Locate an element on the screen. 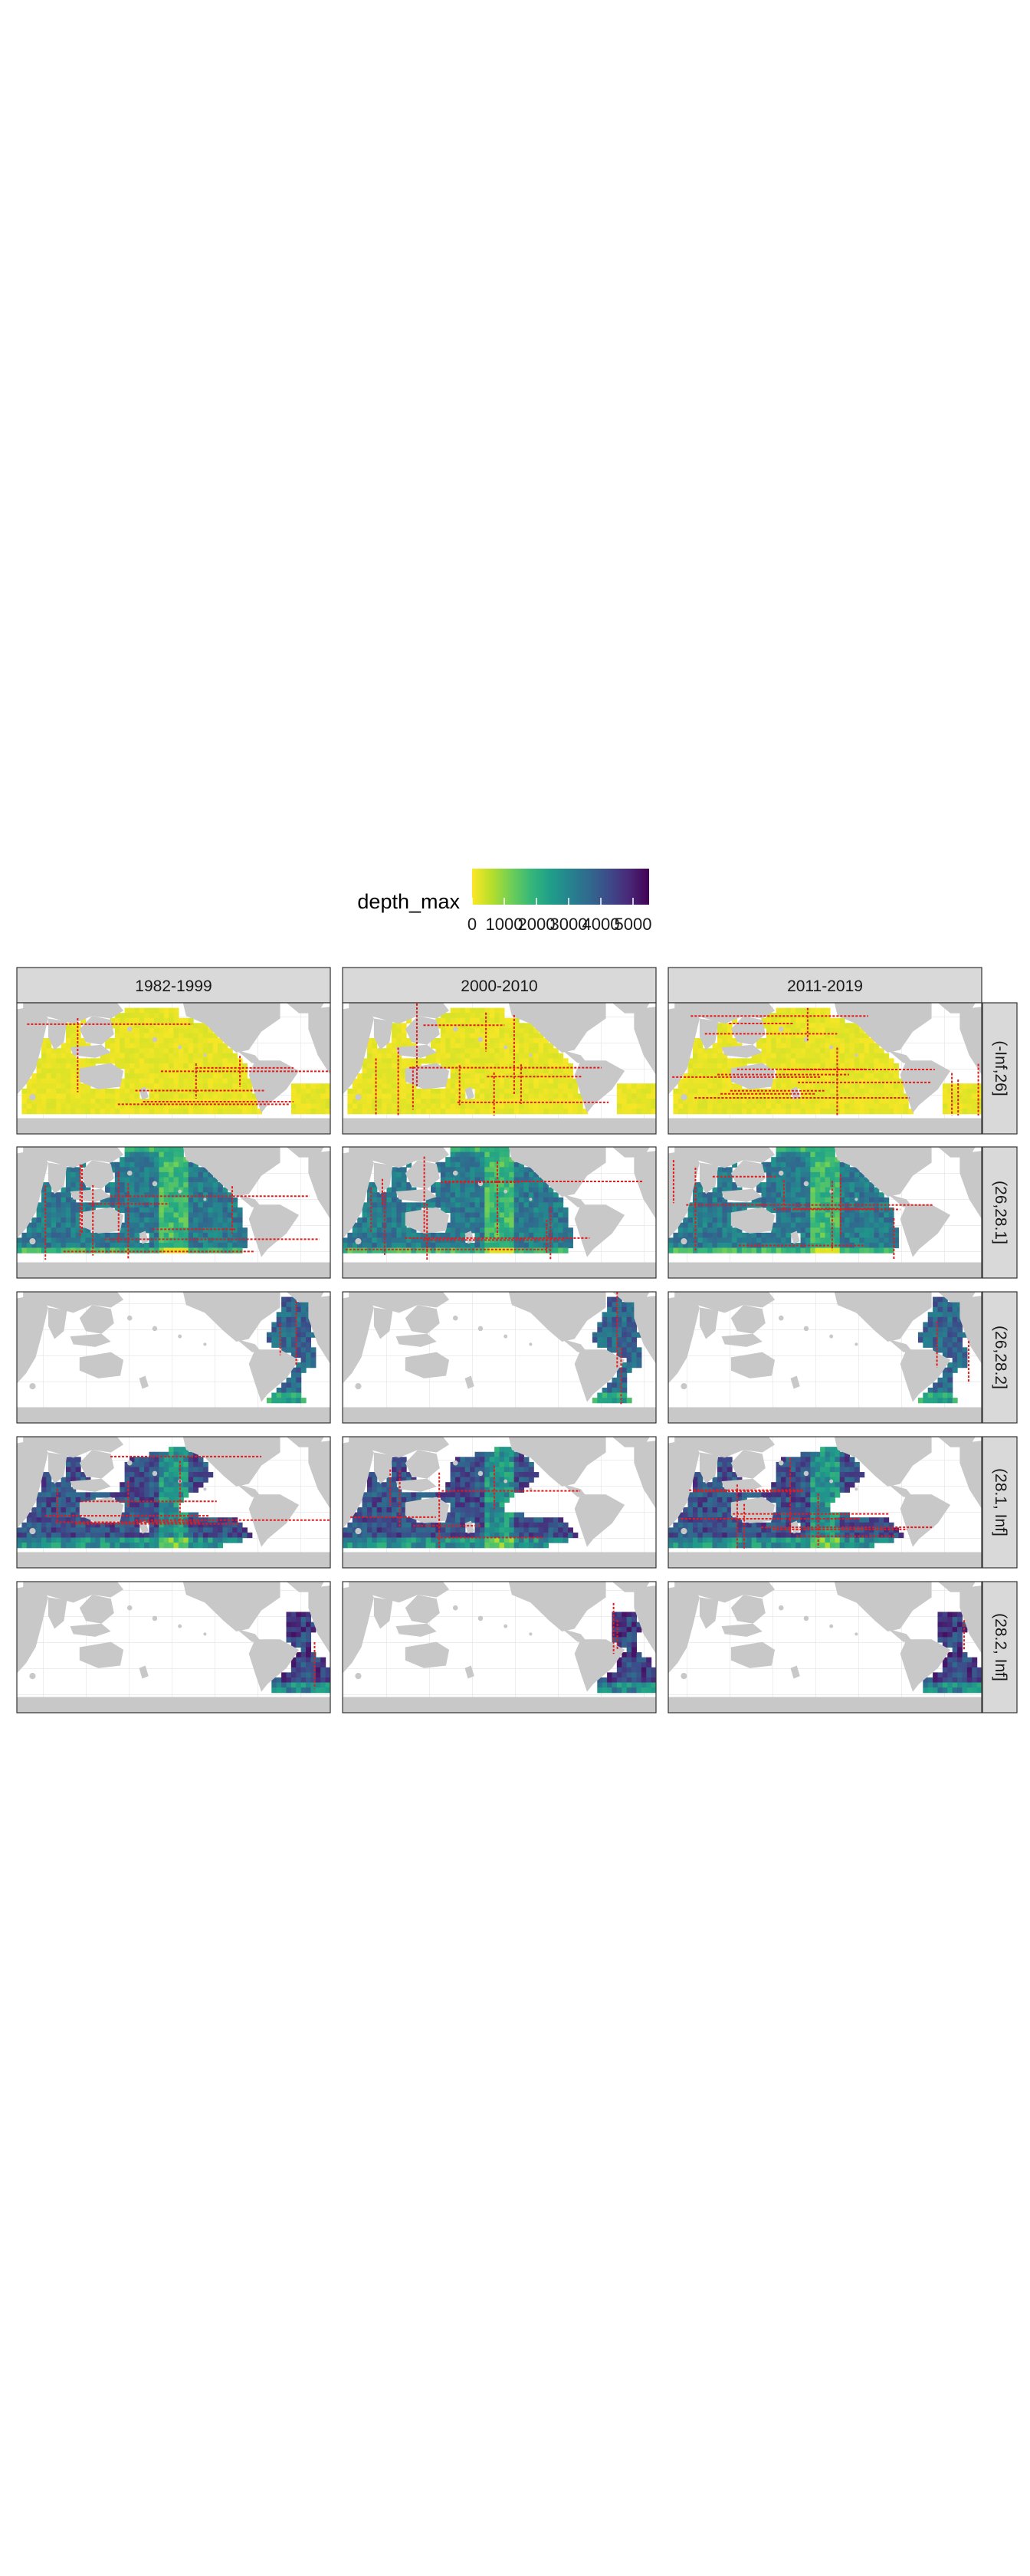  colorbar-tick-label: 2000 is located at coordinates (537, 924).